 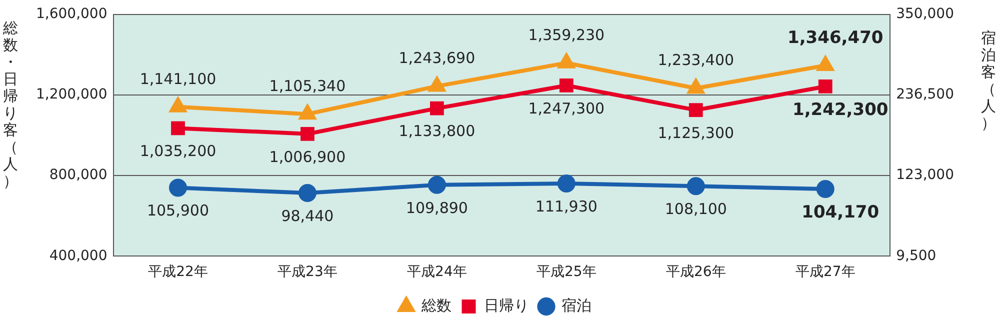 What do you see at coordinates (72, 94) in the screenshot?
I see `y-tick-label: 1,200,000` at bounding box center [72, 94].